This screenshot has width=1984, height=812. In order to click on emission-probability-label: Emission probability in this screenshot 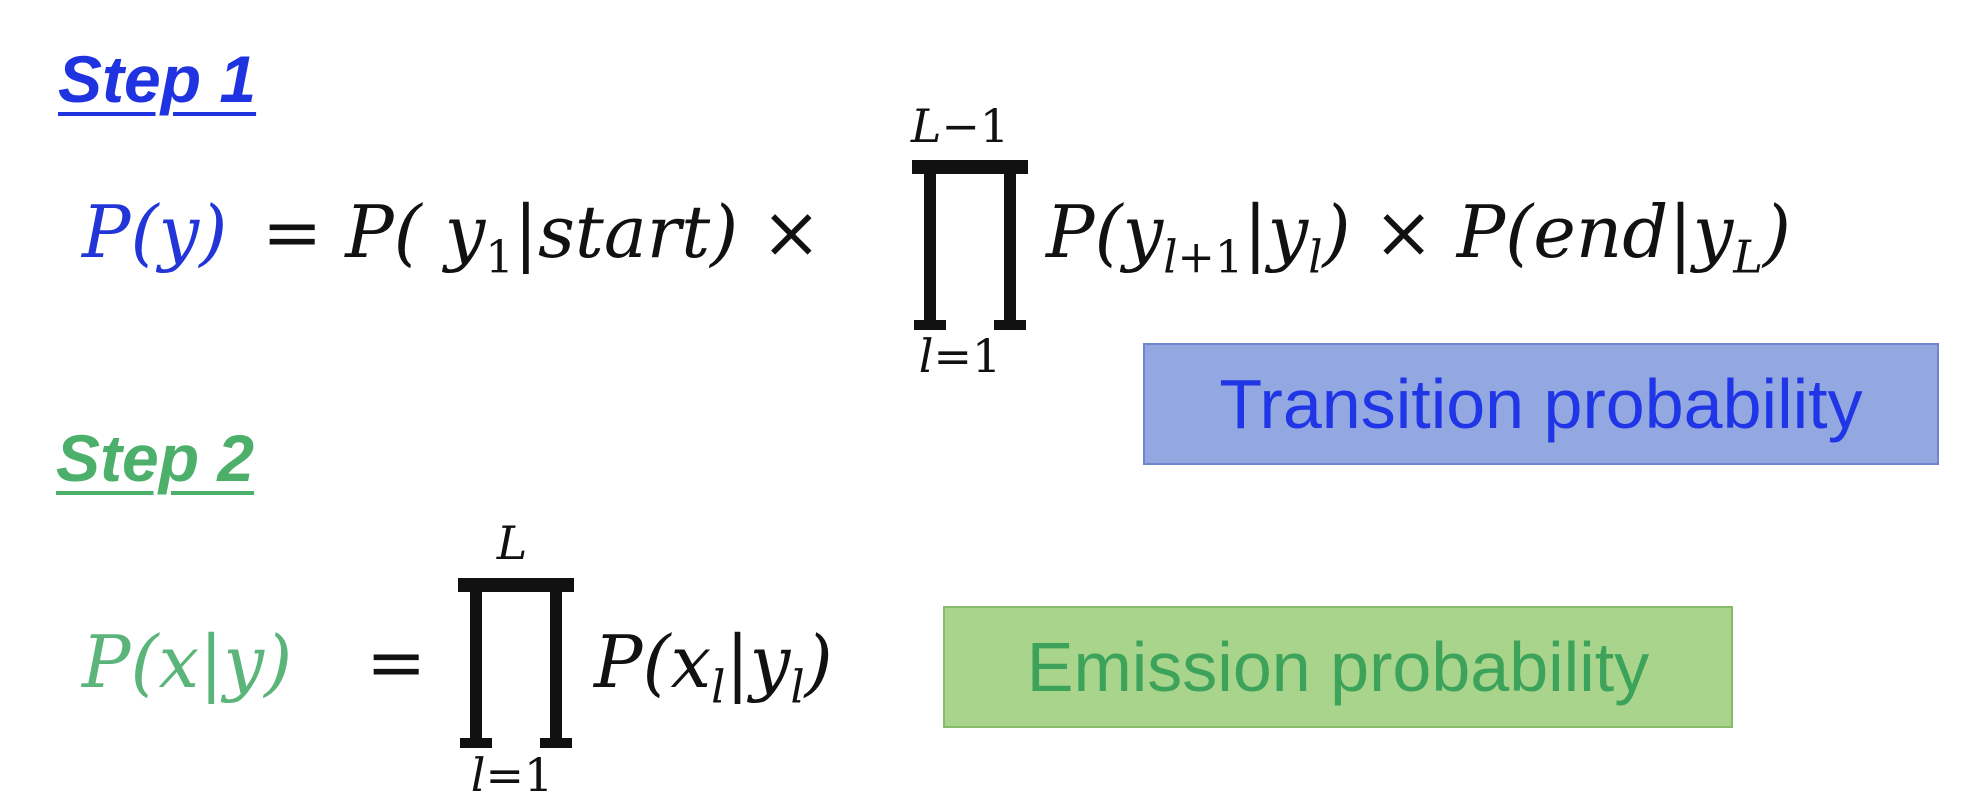, I will do `click(1338, 667)`.